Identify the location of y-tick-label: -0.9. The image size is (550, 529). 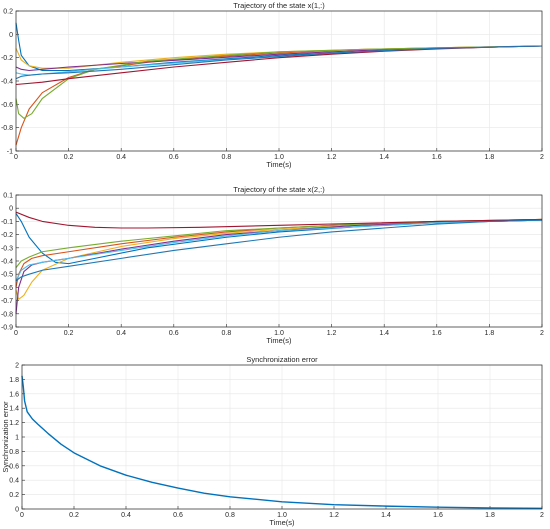
(7, 328).